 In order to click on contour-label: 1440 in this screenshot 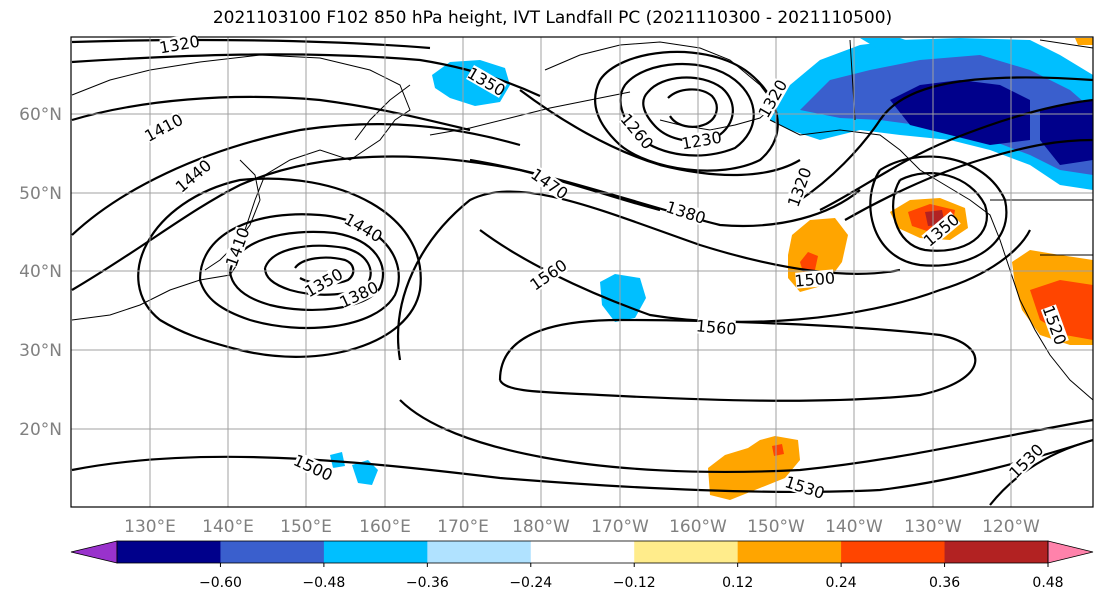, I will do `click(363, 227)`.